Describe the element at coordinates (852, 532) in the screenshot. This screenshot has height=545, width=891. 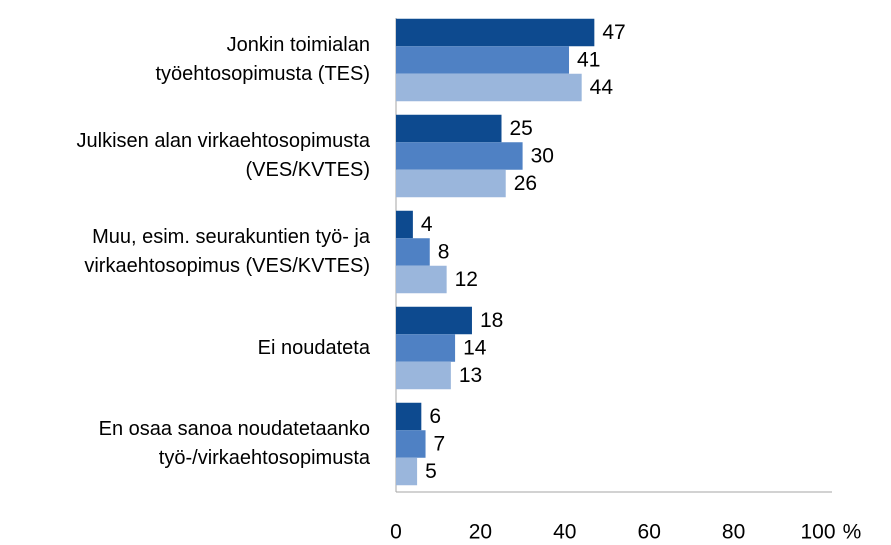
I see `x-axis-label: %` at that location.